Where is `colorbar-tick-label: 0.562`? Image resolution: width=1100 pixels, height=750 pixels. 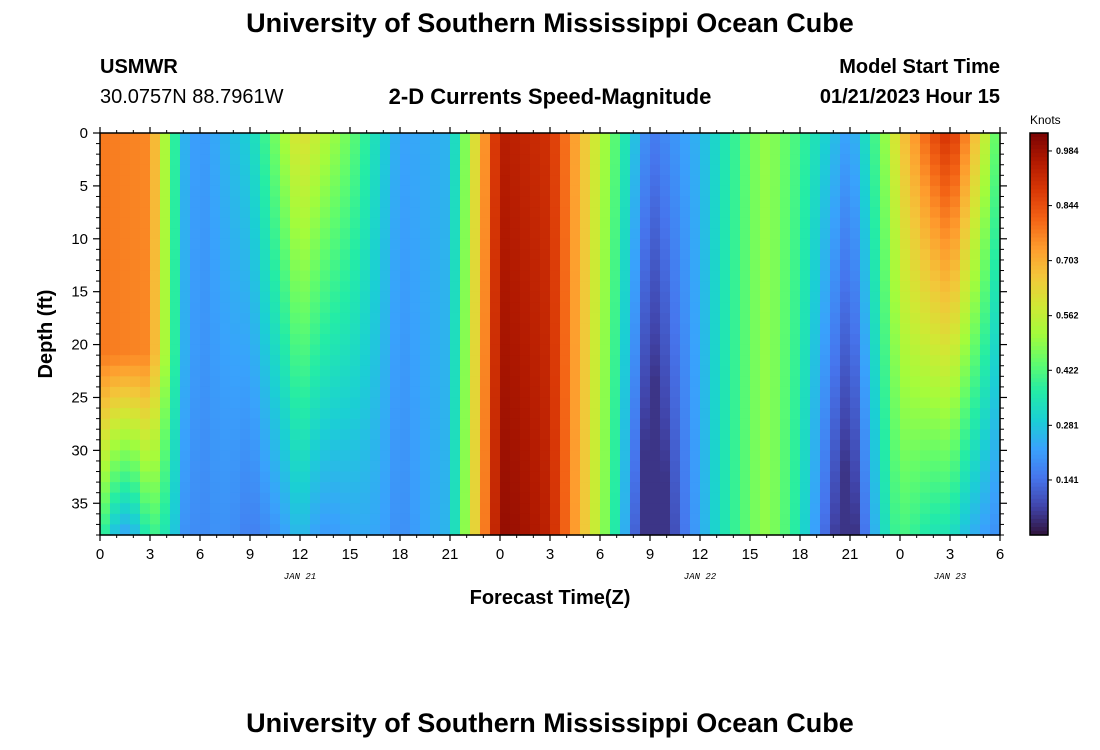
colorbar-tick-label: 0.562 is located at coordinates (1067, 316).